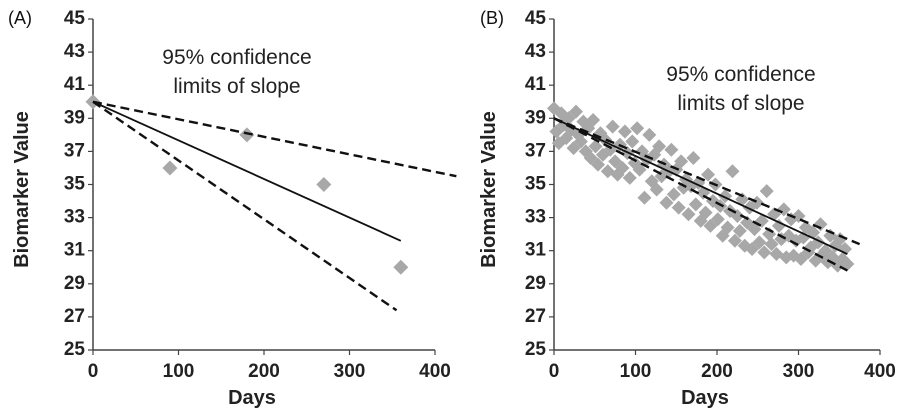  Describe the element at coordinates (492, 18) in the screenshot. I see `panel-label: (B)` at that location.